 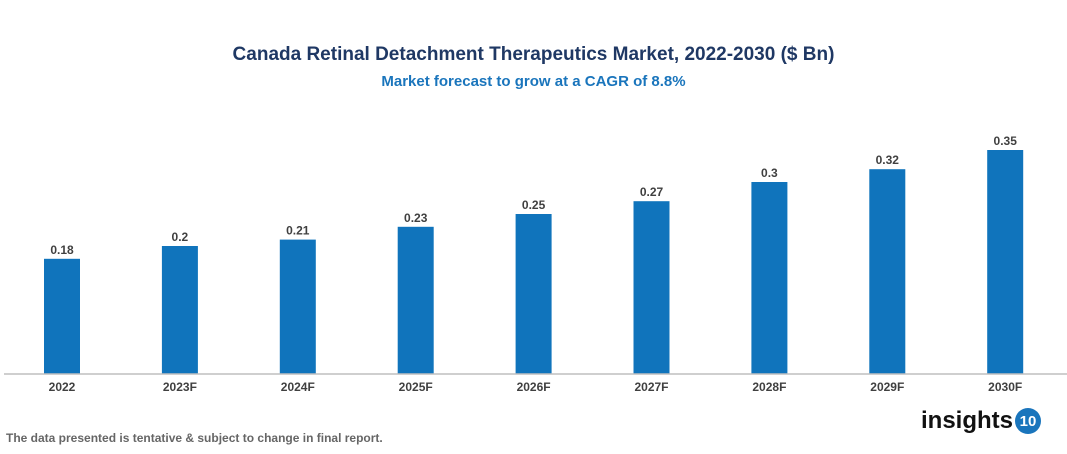 I want to click on insights10-logo: insights 10, so click(x=981, y=421).